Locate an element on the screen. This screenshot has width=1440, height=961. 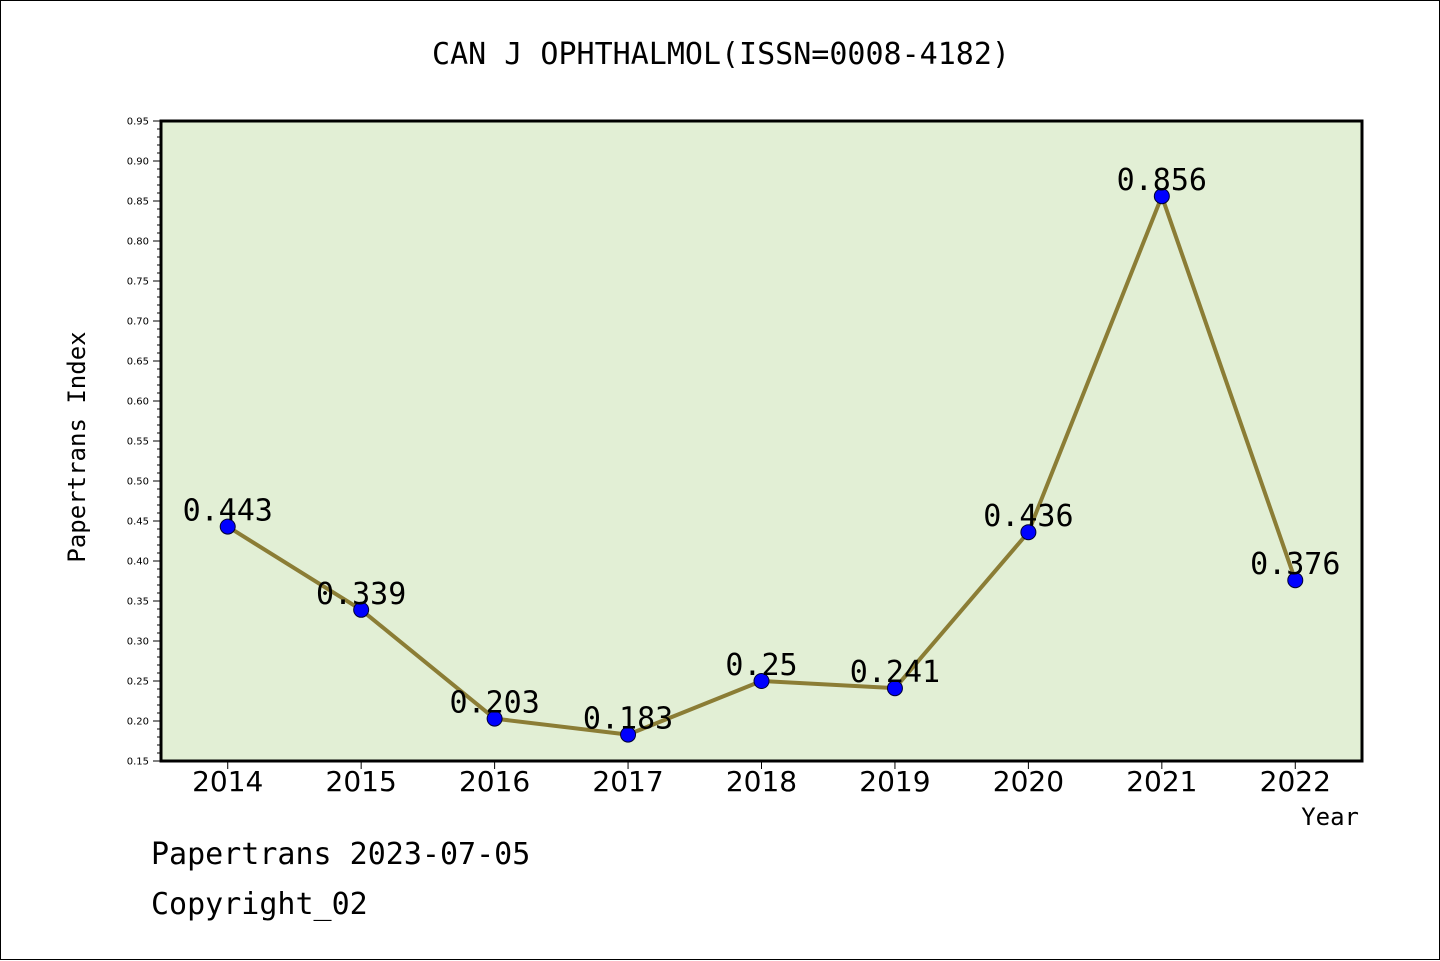
y-tick-label: 0.65 is located at coordinates (138, 362).